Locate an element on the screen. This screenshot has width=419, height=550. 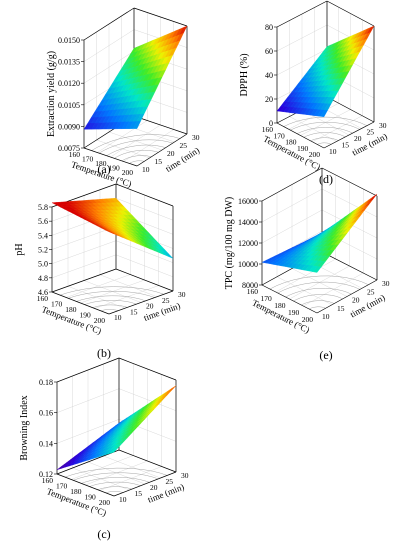
z-axis-title: Browning Index is located at coordinates (24, 427).